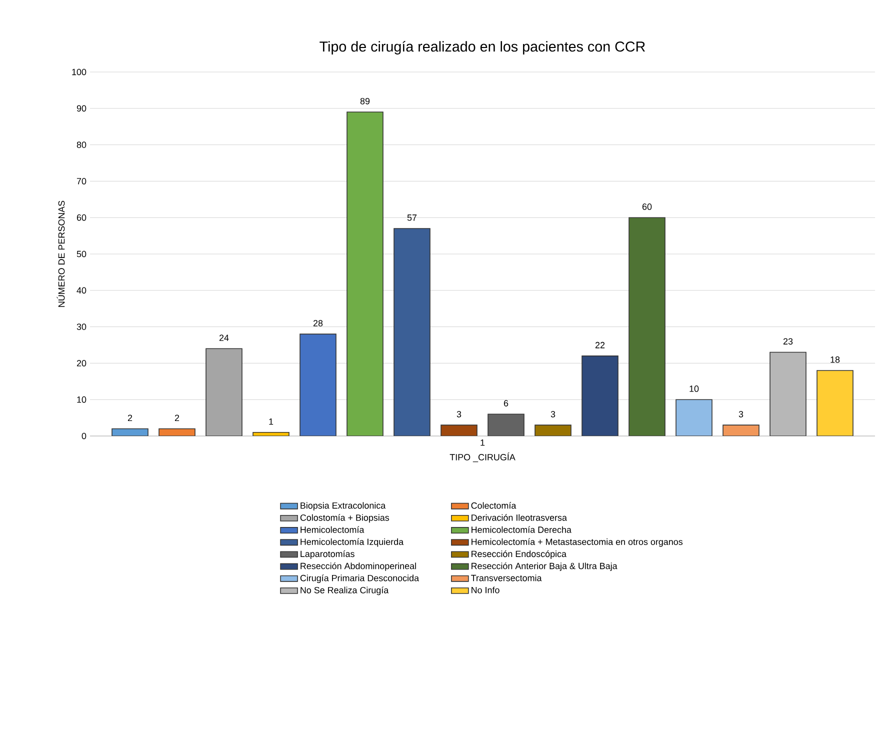 The image size is (882, 734). I want to click on legend-label: Laparotomías, so click(327, 554).